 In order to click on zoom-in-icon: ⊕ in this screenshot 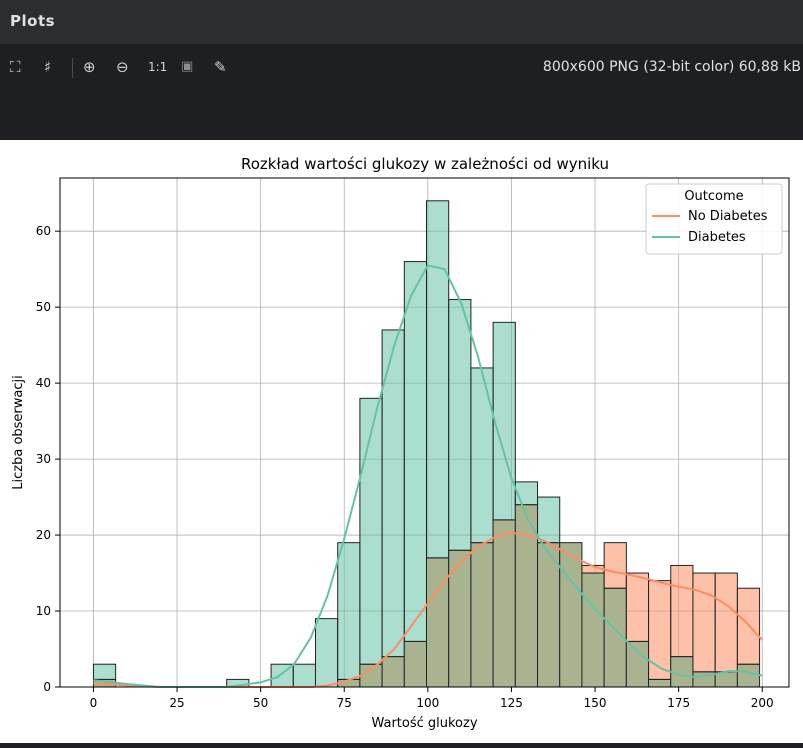, I will do `click(89, 67)`.